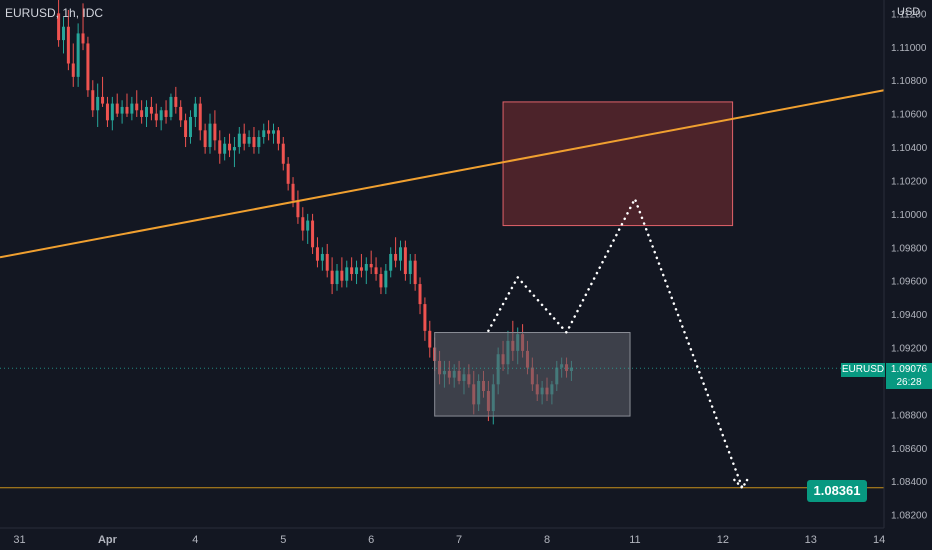  What do you see at coordinates (618, 164) in the screenshot?
I see `resistance-zone` at bounding box center [618, 164].